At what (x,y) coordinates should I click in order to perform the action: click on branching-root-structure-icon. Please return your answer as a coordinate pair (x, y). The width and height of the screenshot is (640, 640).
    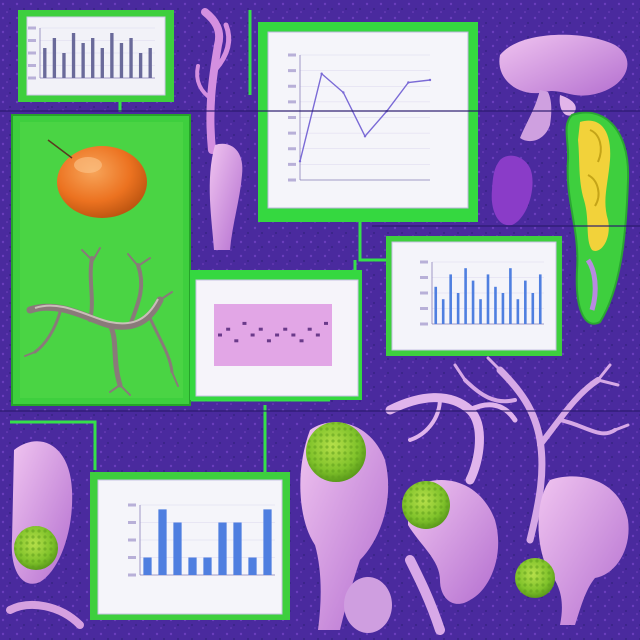
    Looking at the image, I should click on (101, 321).